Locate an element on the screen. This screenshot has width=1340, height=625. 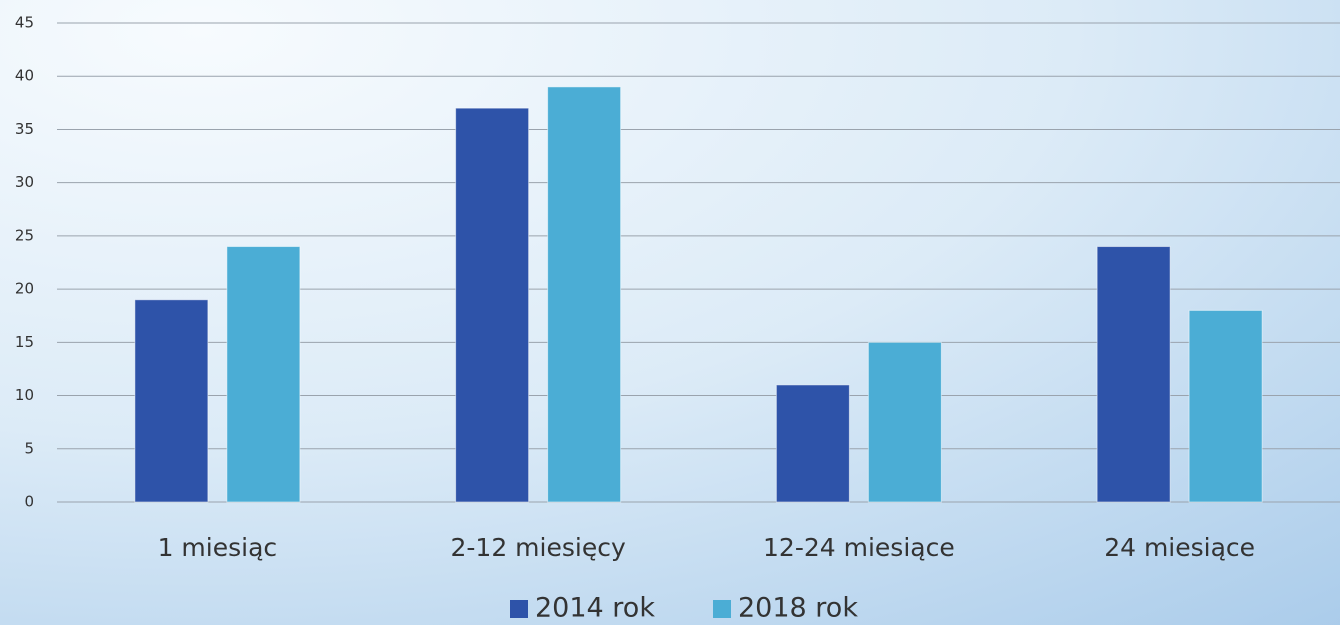
x-tick-label: 1 miesiąc is located at coordinates (218, 547).